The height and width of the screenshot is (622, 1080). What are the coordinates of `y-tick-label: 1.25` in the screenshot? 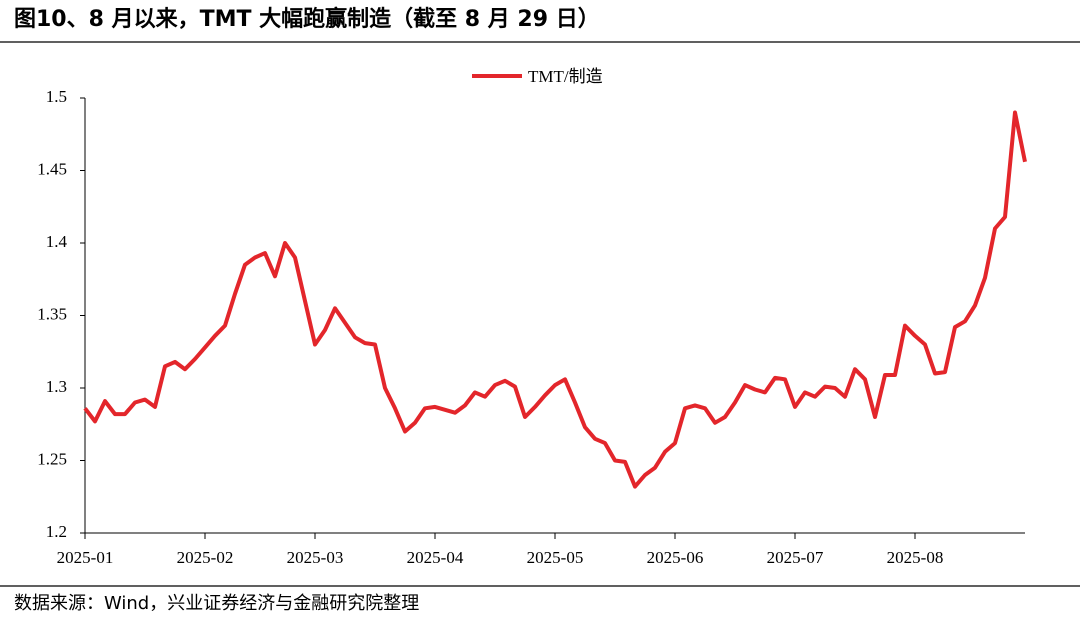 It's located at (52, 458).